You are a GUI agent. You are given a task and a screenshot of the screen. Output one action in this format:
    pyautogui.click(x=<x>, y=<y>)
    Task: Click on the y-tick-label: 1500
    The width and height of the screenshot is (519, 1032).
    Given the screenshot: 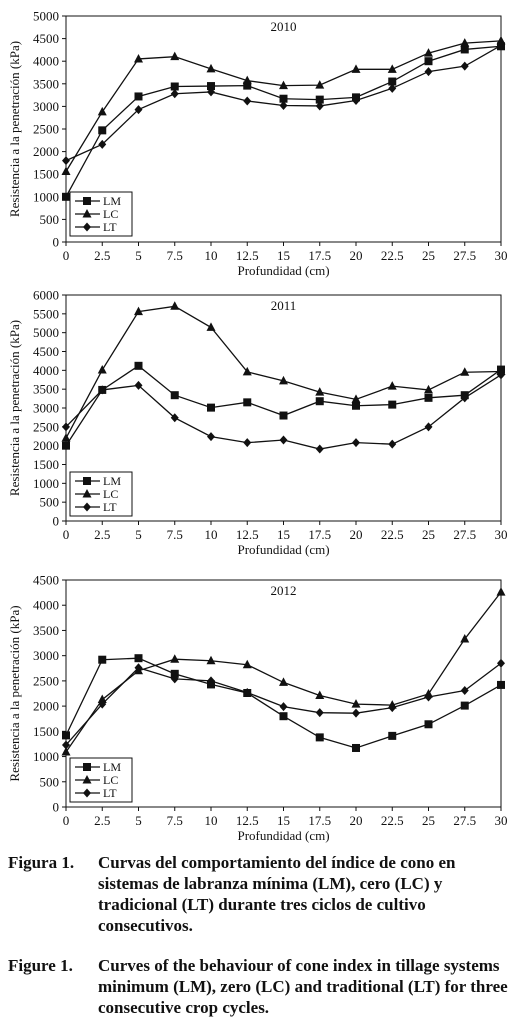 What is the action you would take?
    pyautogui.click(x=46, y=464)
    